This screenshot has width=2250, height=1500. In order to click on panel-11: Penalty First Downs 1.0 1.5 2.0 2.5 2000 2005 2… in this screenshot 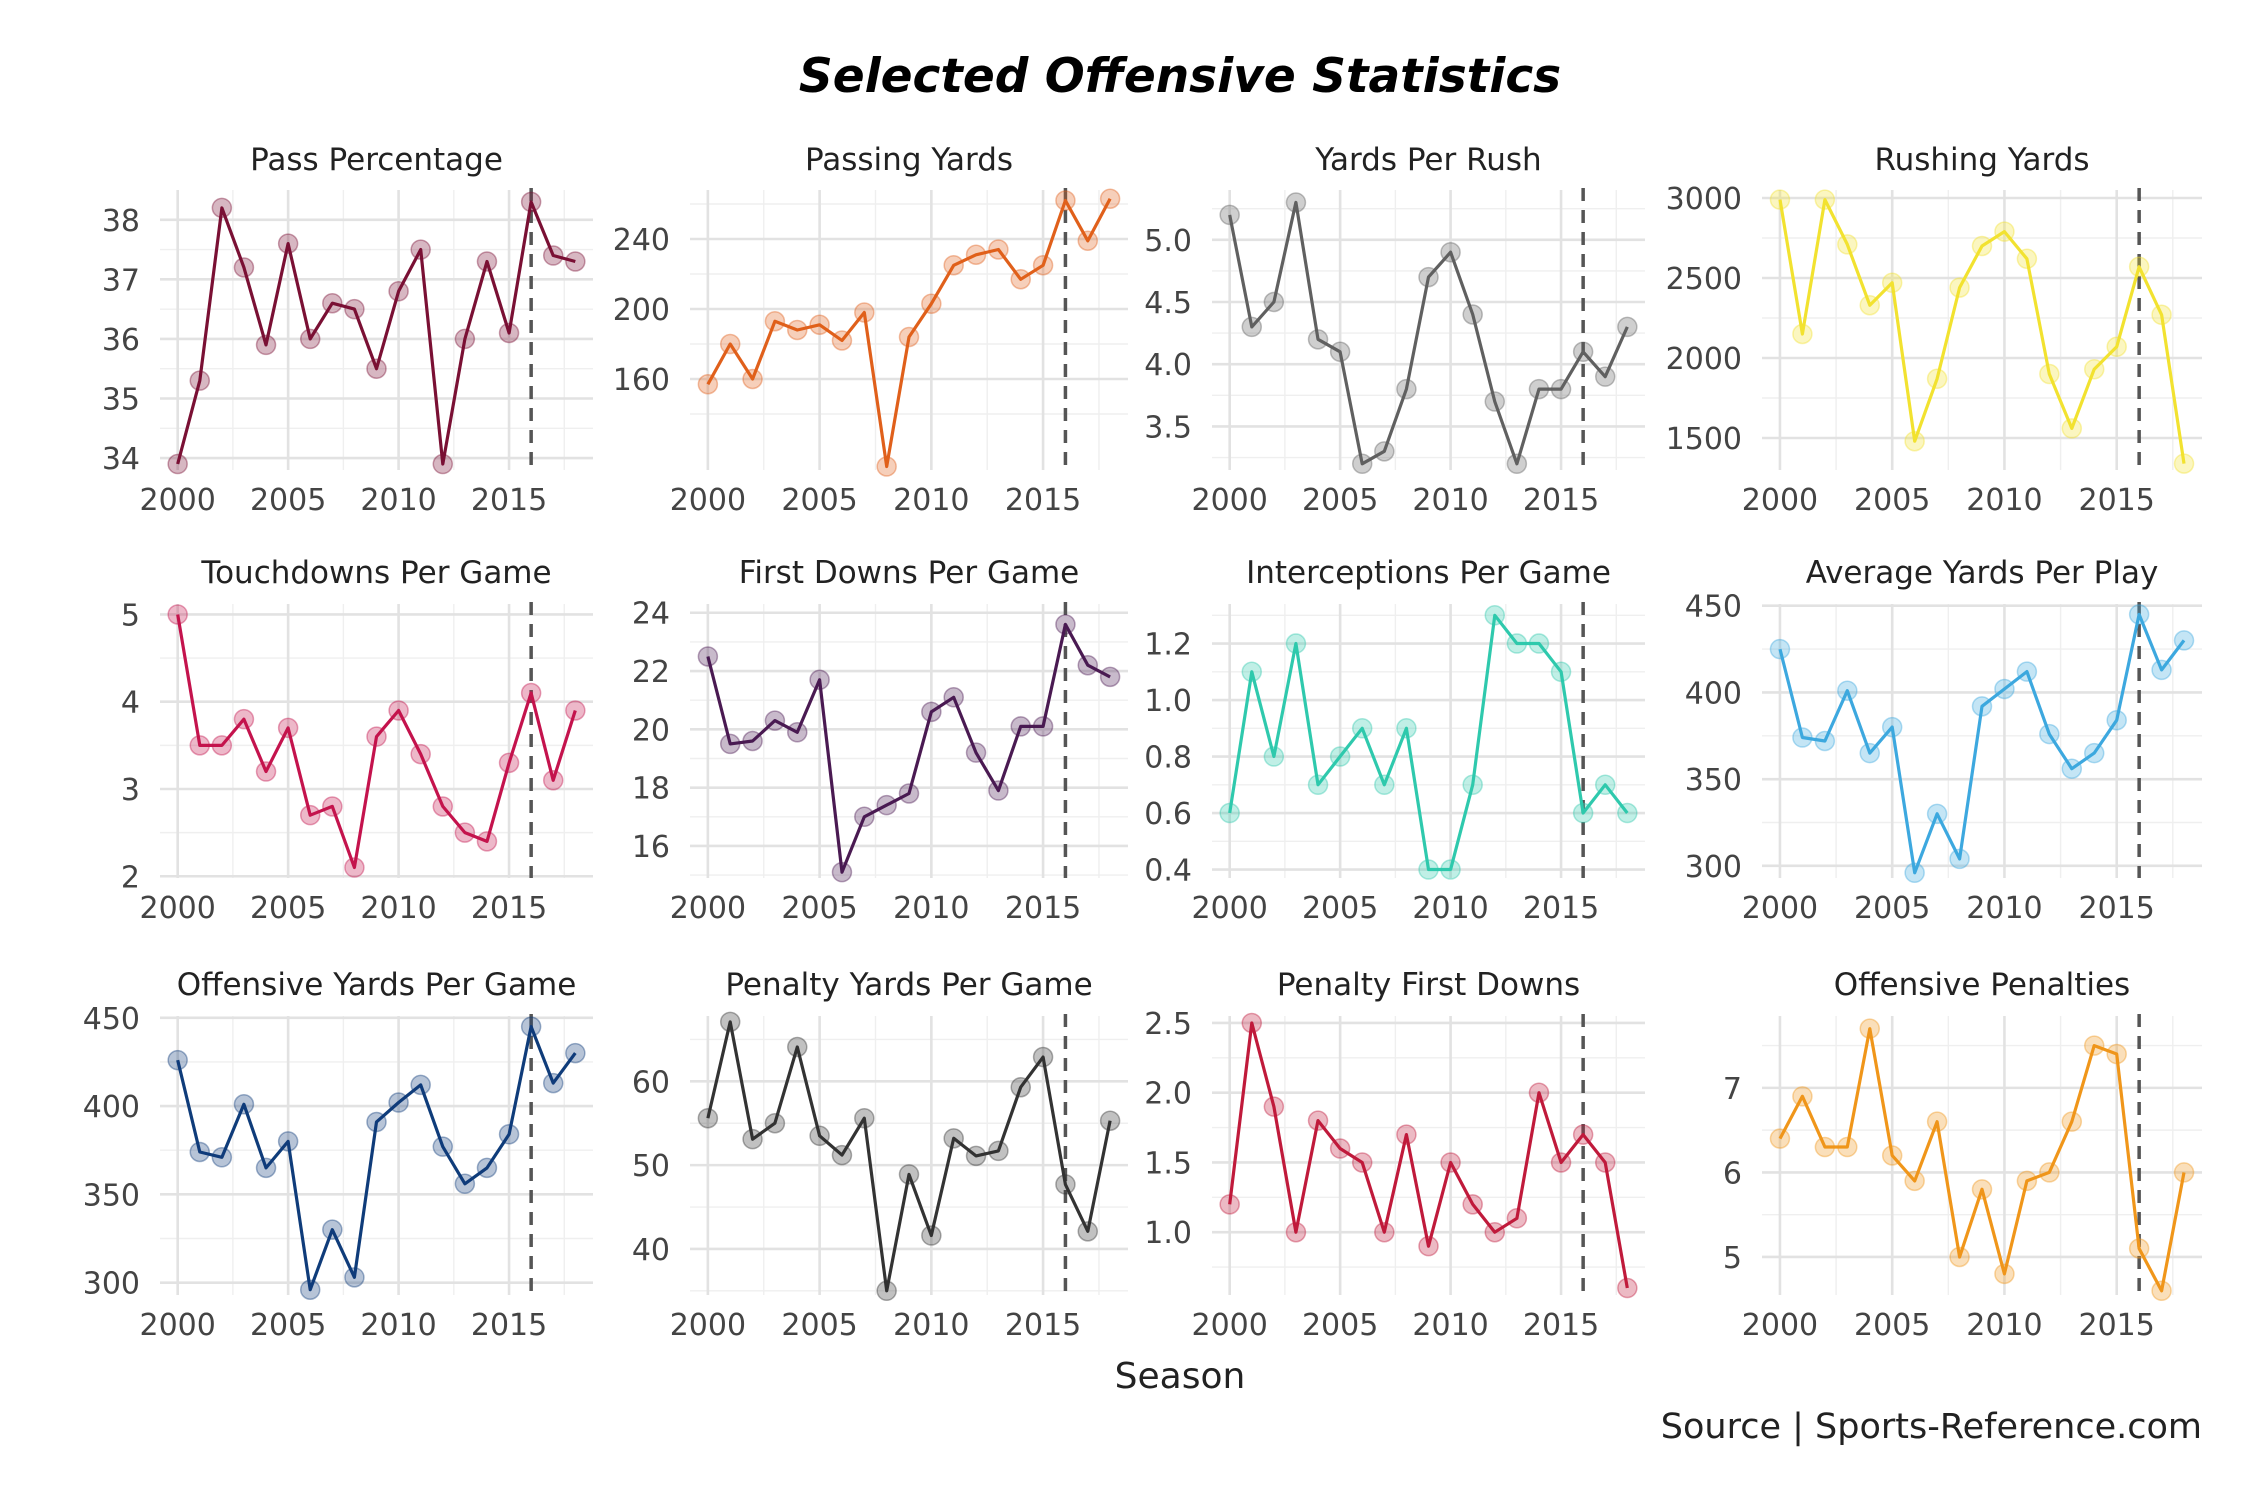, I will do `click(1394, 1155)`.